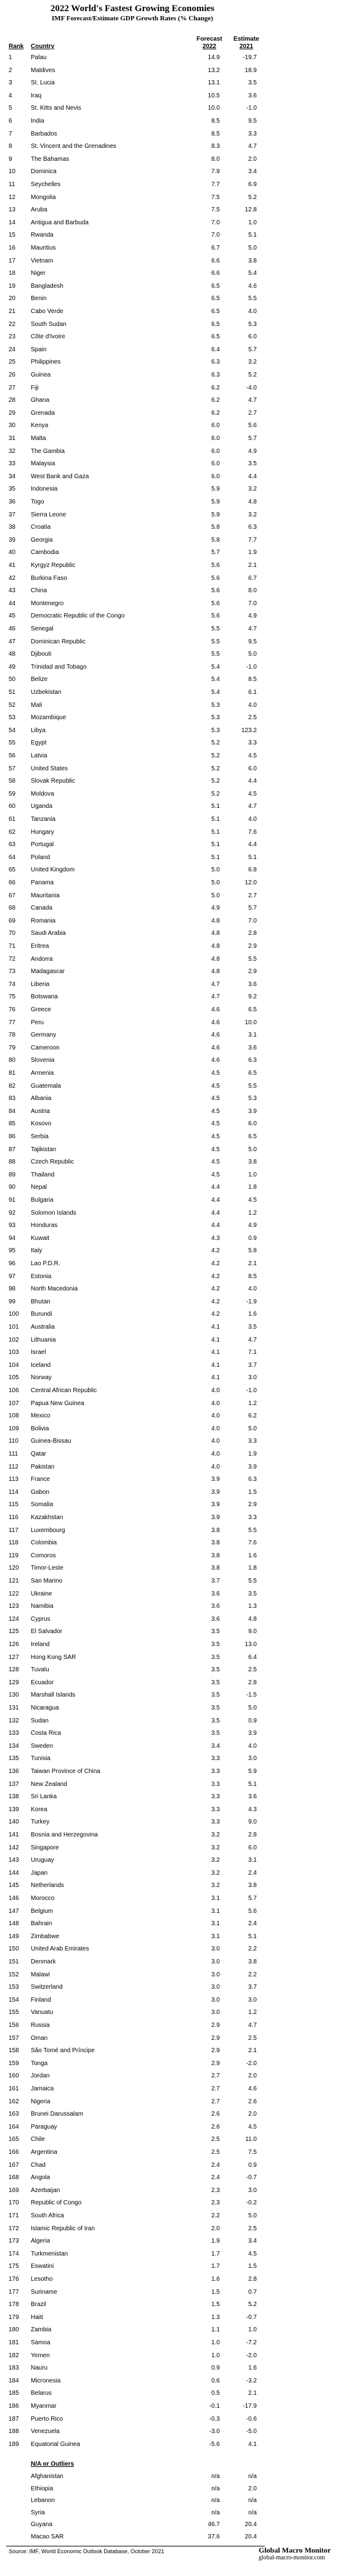 This screenshot has width=343, height=2576. What do you see at coordinates (13, 1442) in the screenshot?
I see `rank: 110` at bounding box center [13, 1442].